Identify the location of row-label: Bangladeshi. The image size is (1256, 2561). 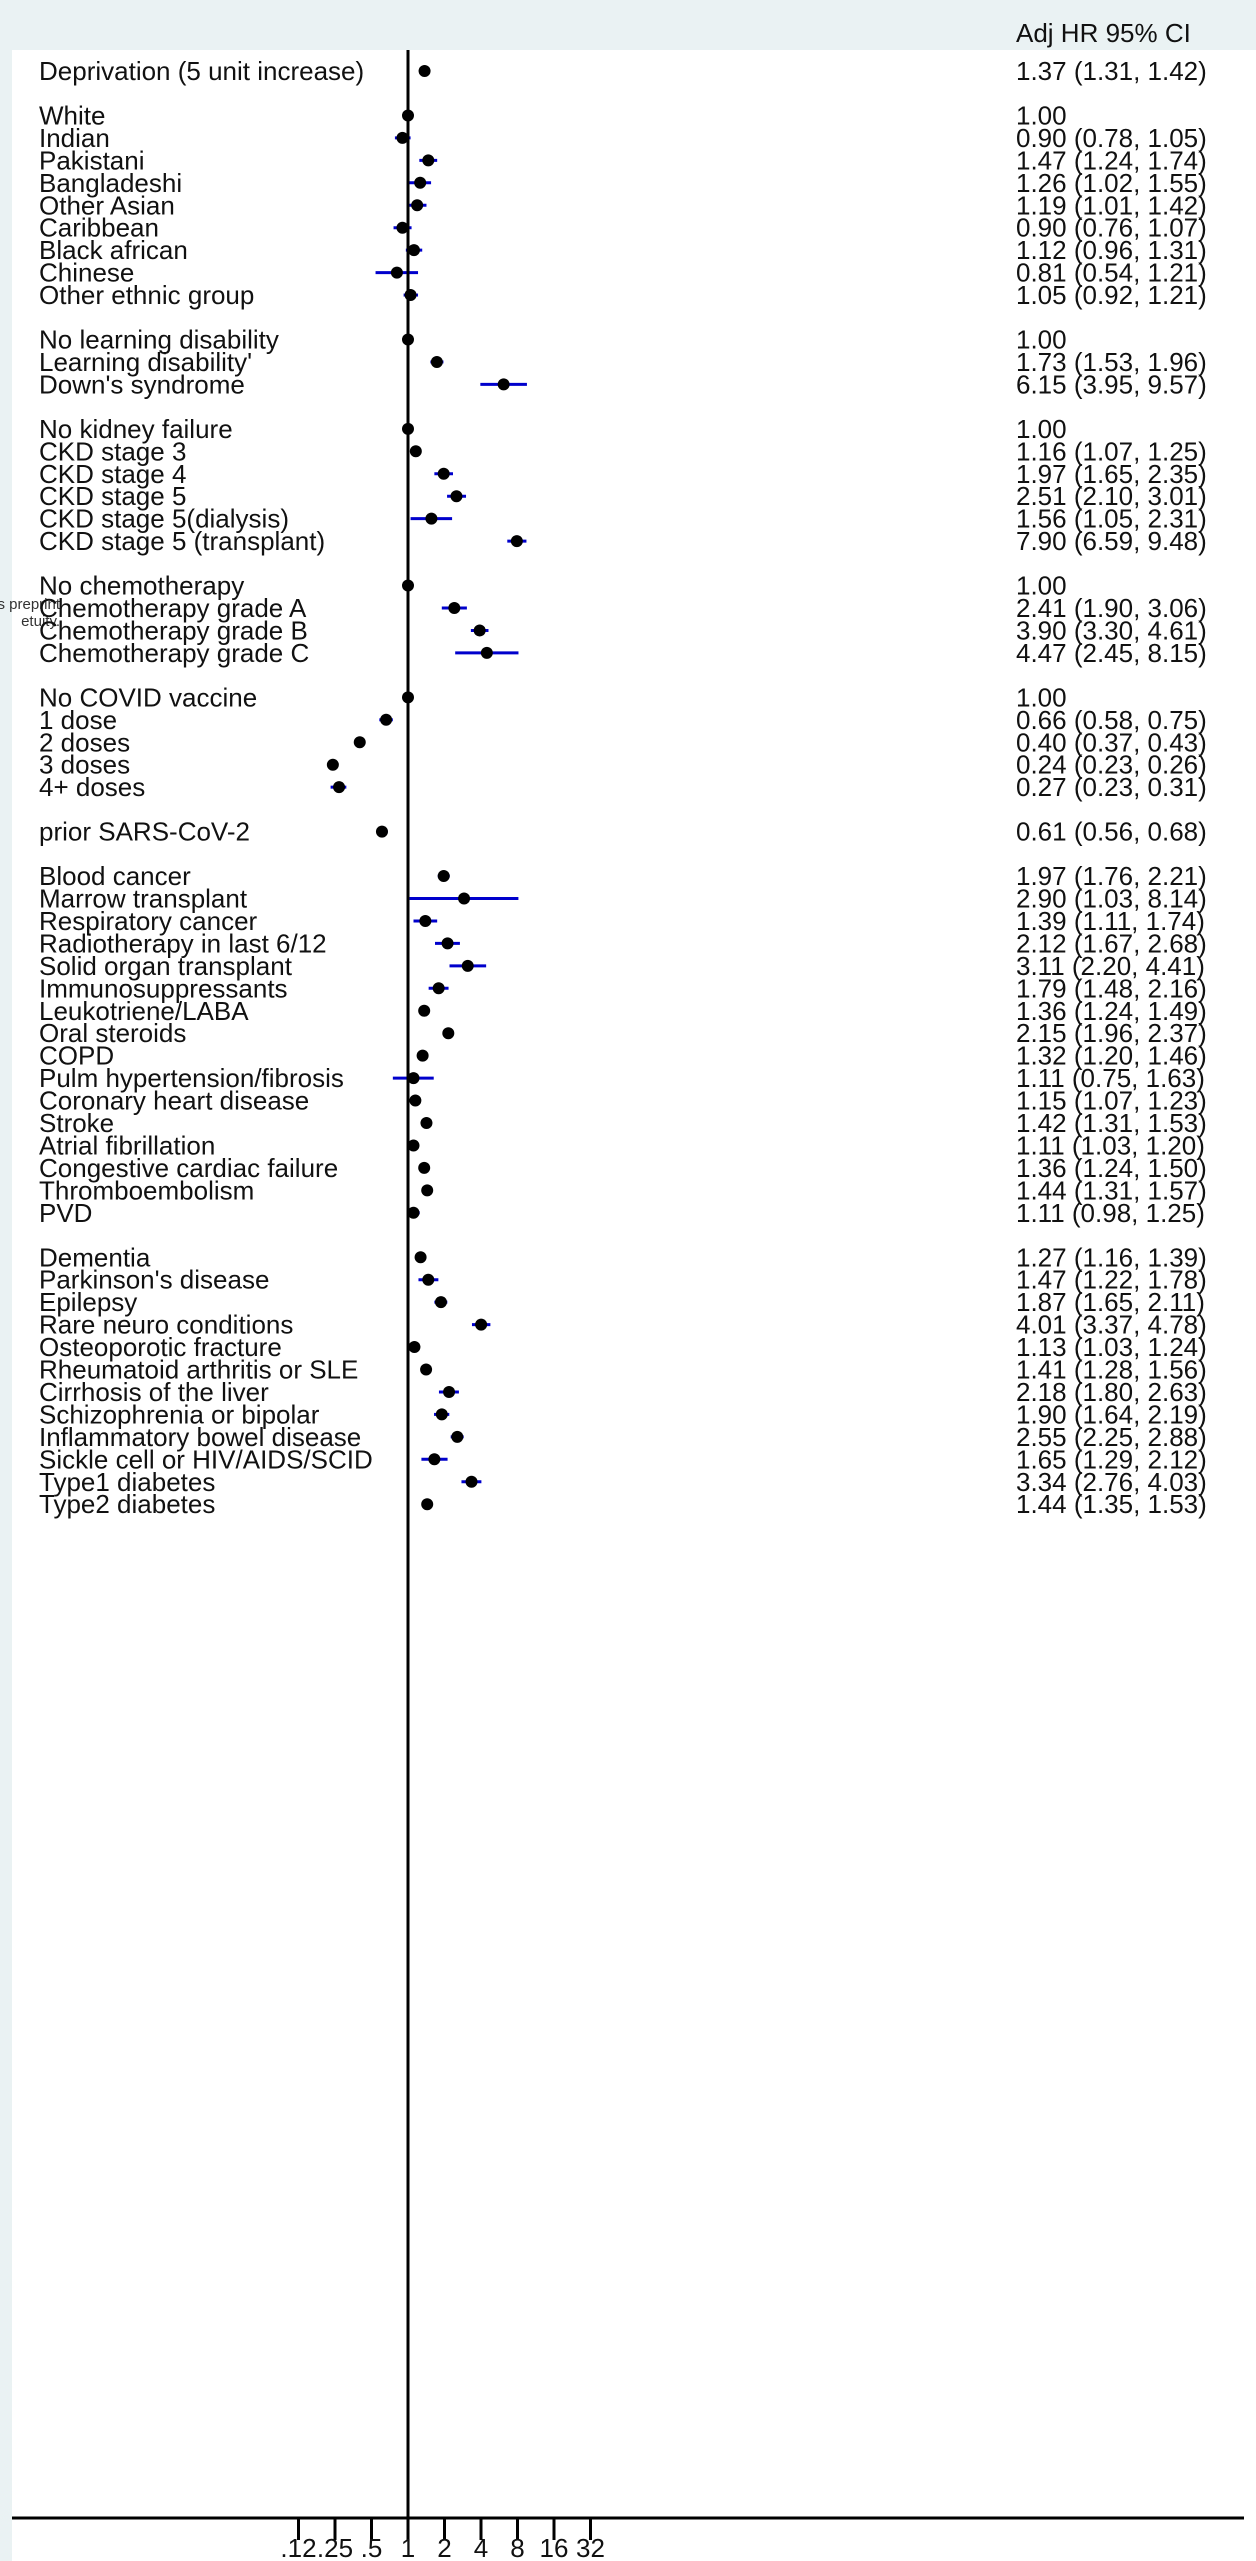
(110, 183).